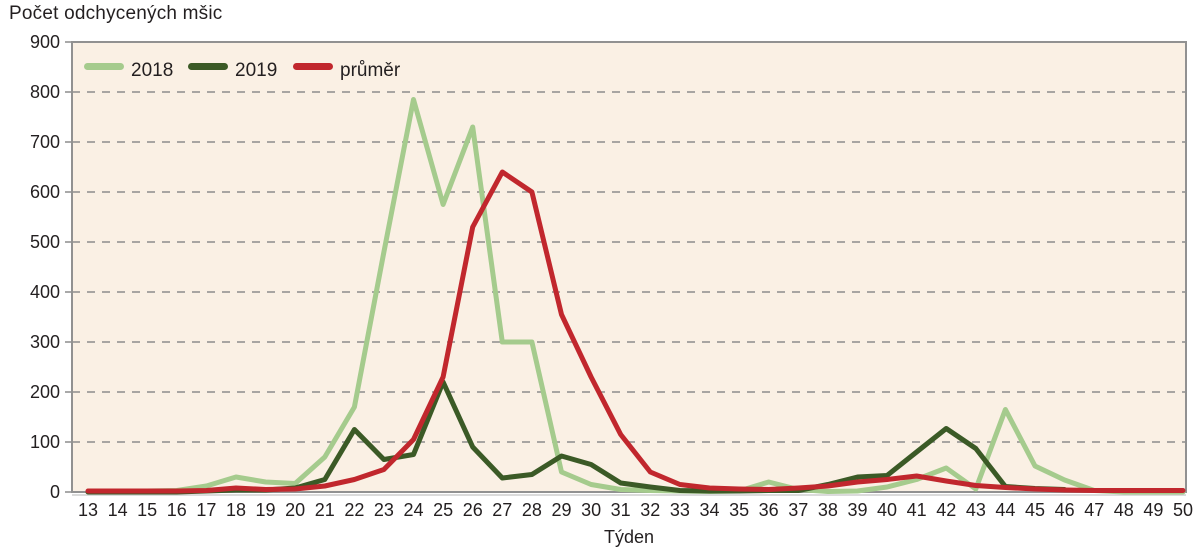 The height and width of the screenshot is (559, 1200). Describe the element at coordinates (1005, 510) in the screenshot. I see `x-tick-label: 44` at that location.